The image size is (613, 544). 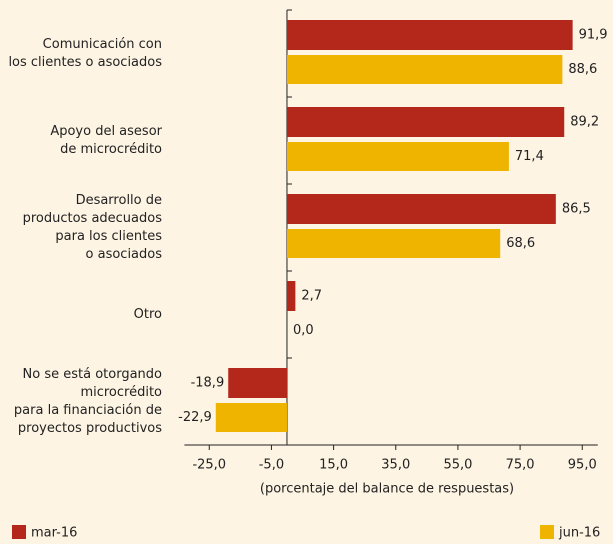 I want to click on x-tick-label: 55,0, so click(x=457, y=465).